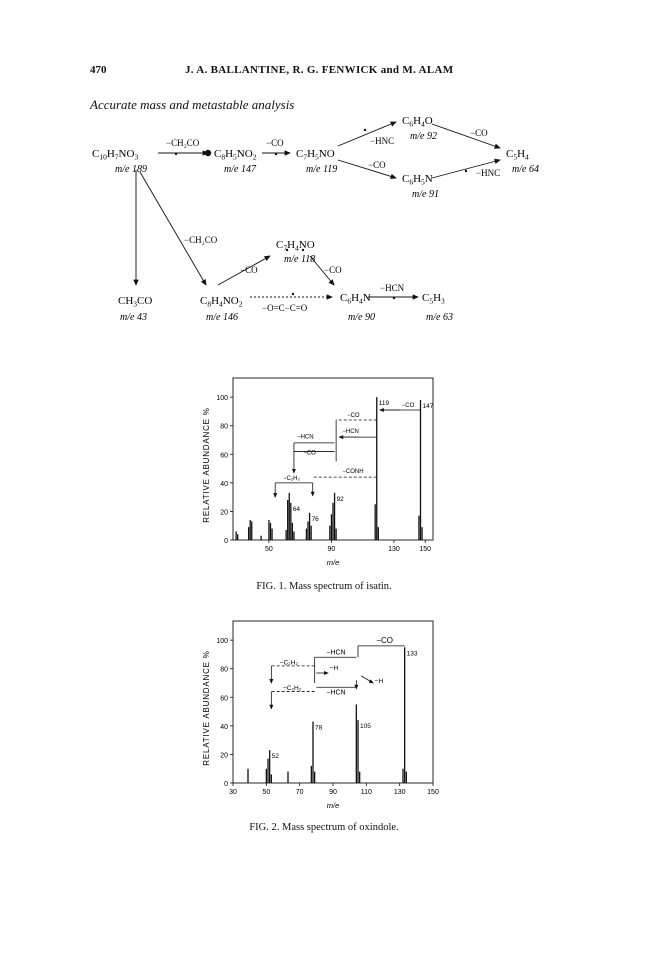  Describe the element at coordinates (135, 302) in the screenshot. I see `formula-ch3co: CH3CO` at that location.